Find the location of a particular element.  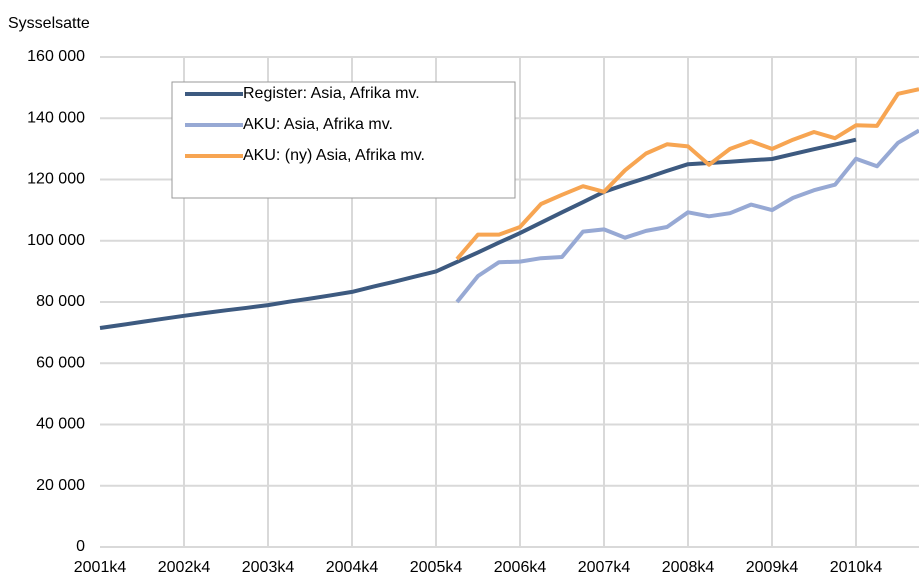

legend-label: AKU: Asia, Afrika mv. is located at coordinates (318, 124).